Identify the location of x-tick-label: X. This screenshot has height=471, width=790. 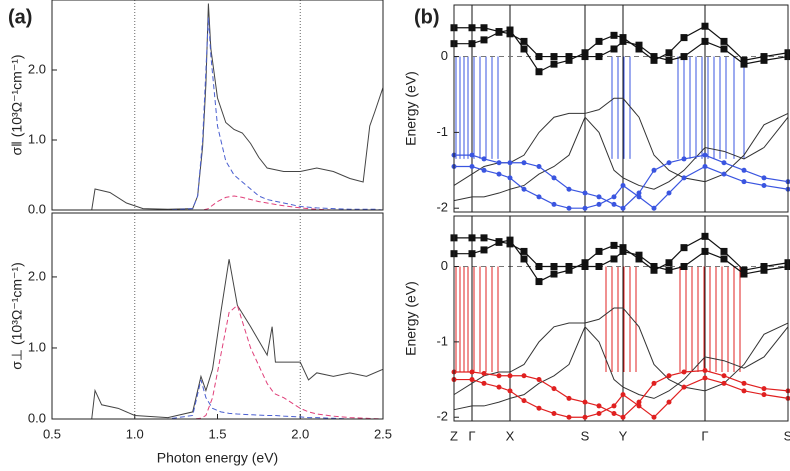
(510, 435).